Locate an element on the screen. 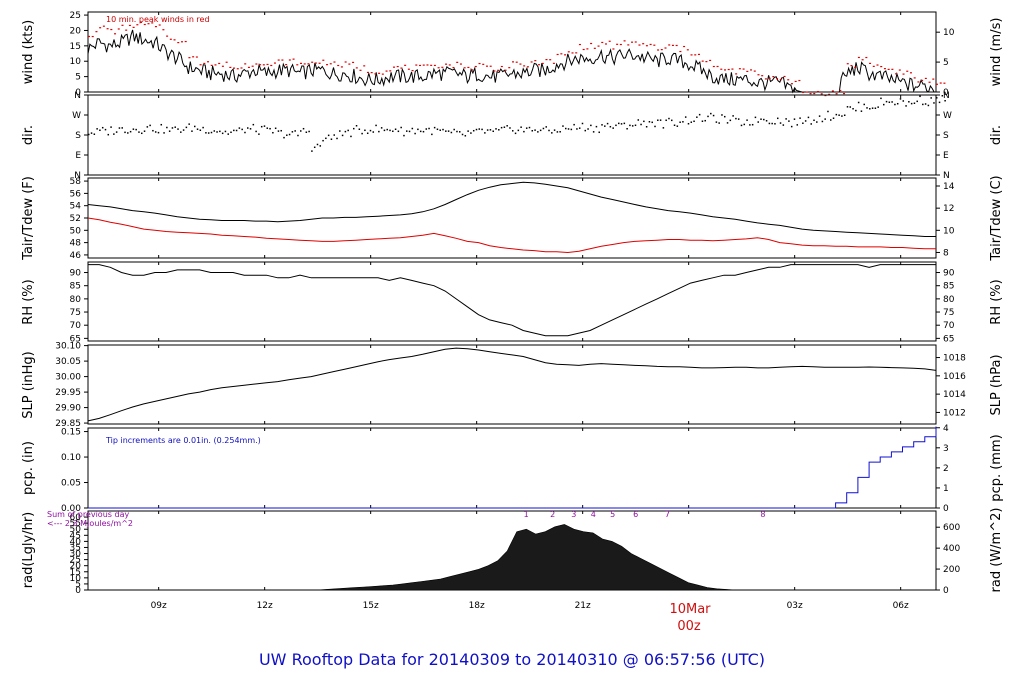 This screenshot has height=700, width=1024. y-tick-label: 70 is located at coordinates (76, 326).